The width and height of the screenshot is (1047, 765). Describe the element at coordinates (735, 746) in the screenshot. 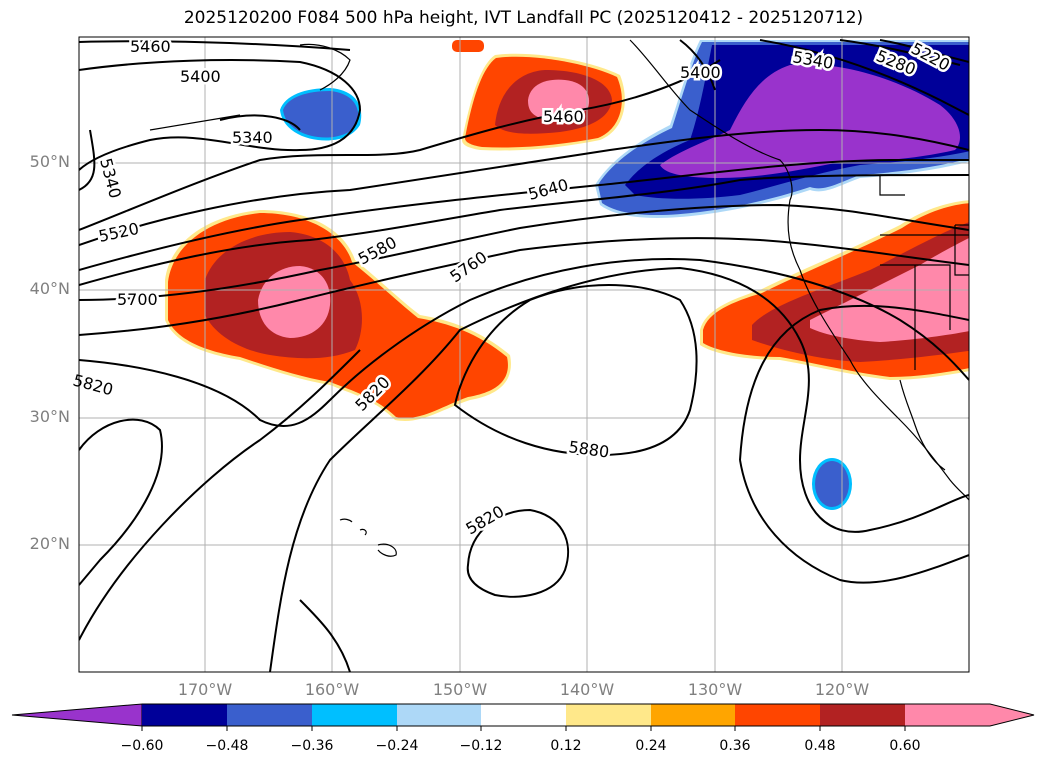

I see `colorbar-tick-label: 0.36` at that location.